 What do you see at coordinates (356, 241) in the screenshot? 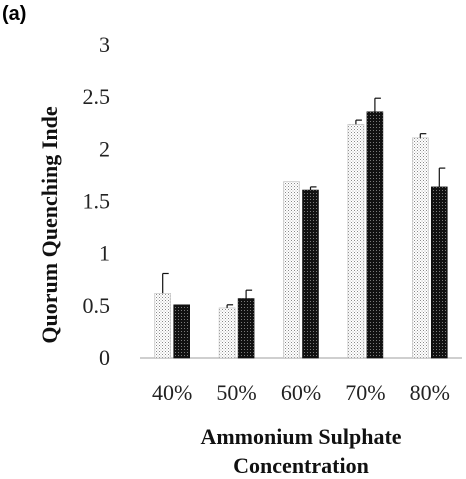
I see `bar-series-1-70pct` at bounding box center [356, 241].